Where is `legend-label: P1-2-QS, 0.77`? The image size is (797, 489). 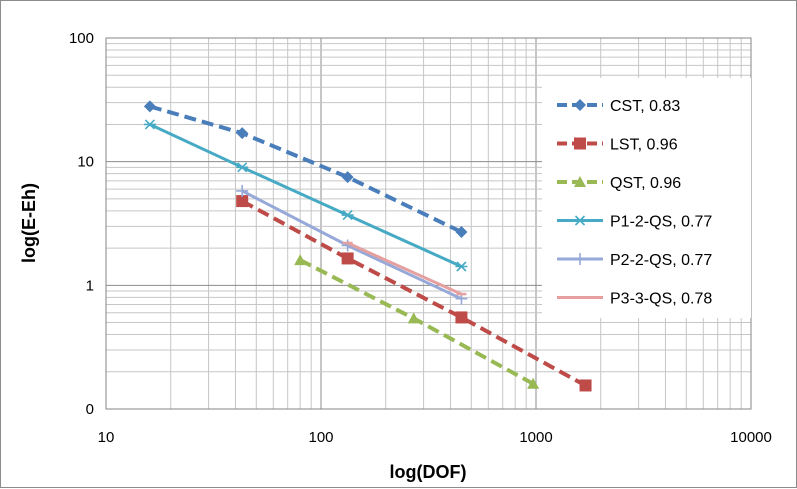
legend-label: P1-2-QS, 0.77 is located at coordinates (661, 222).